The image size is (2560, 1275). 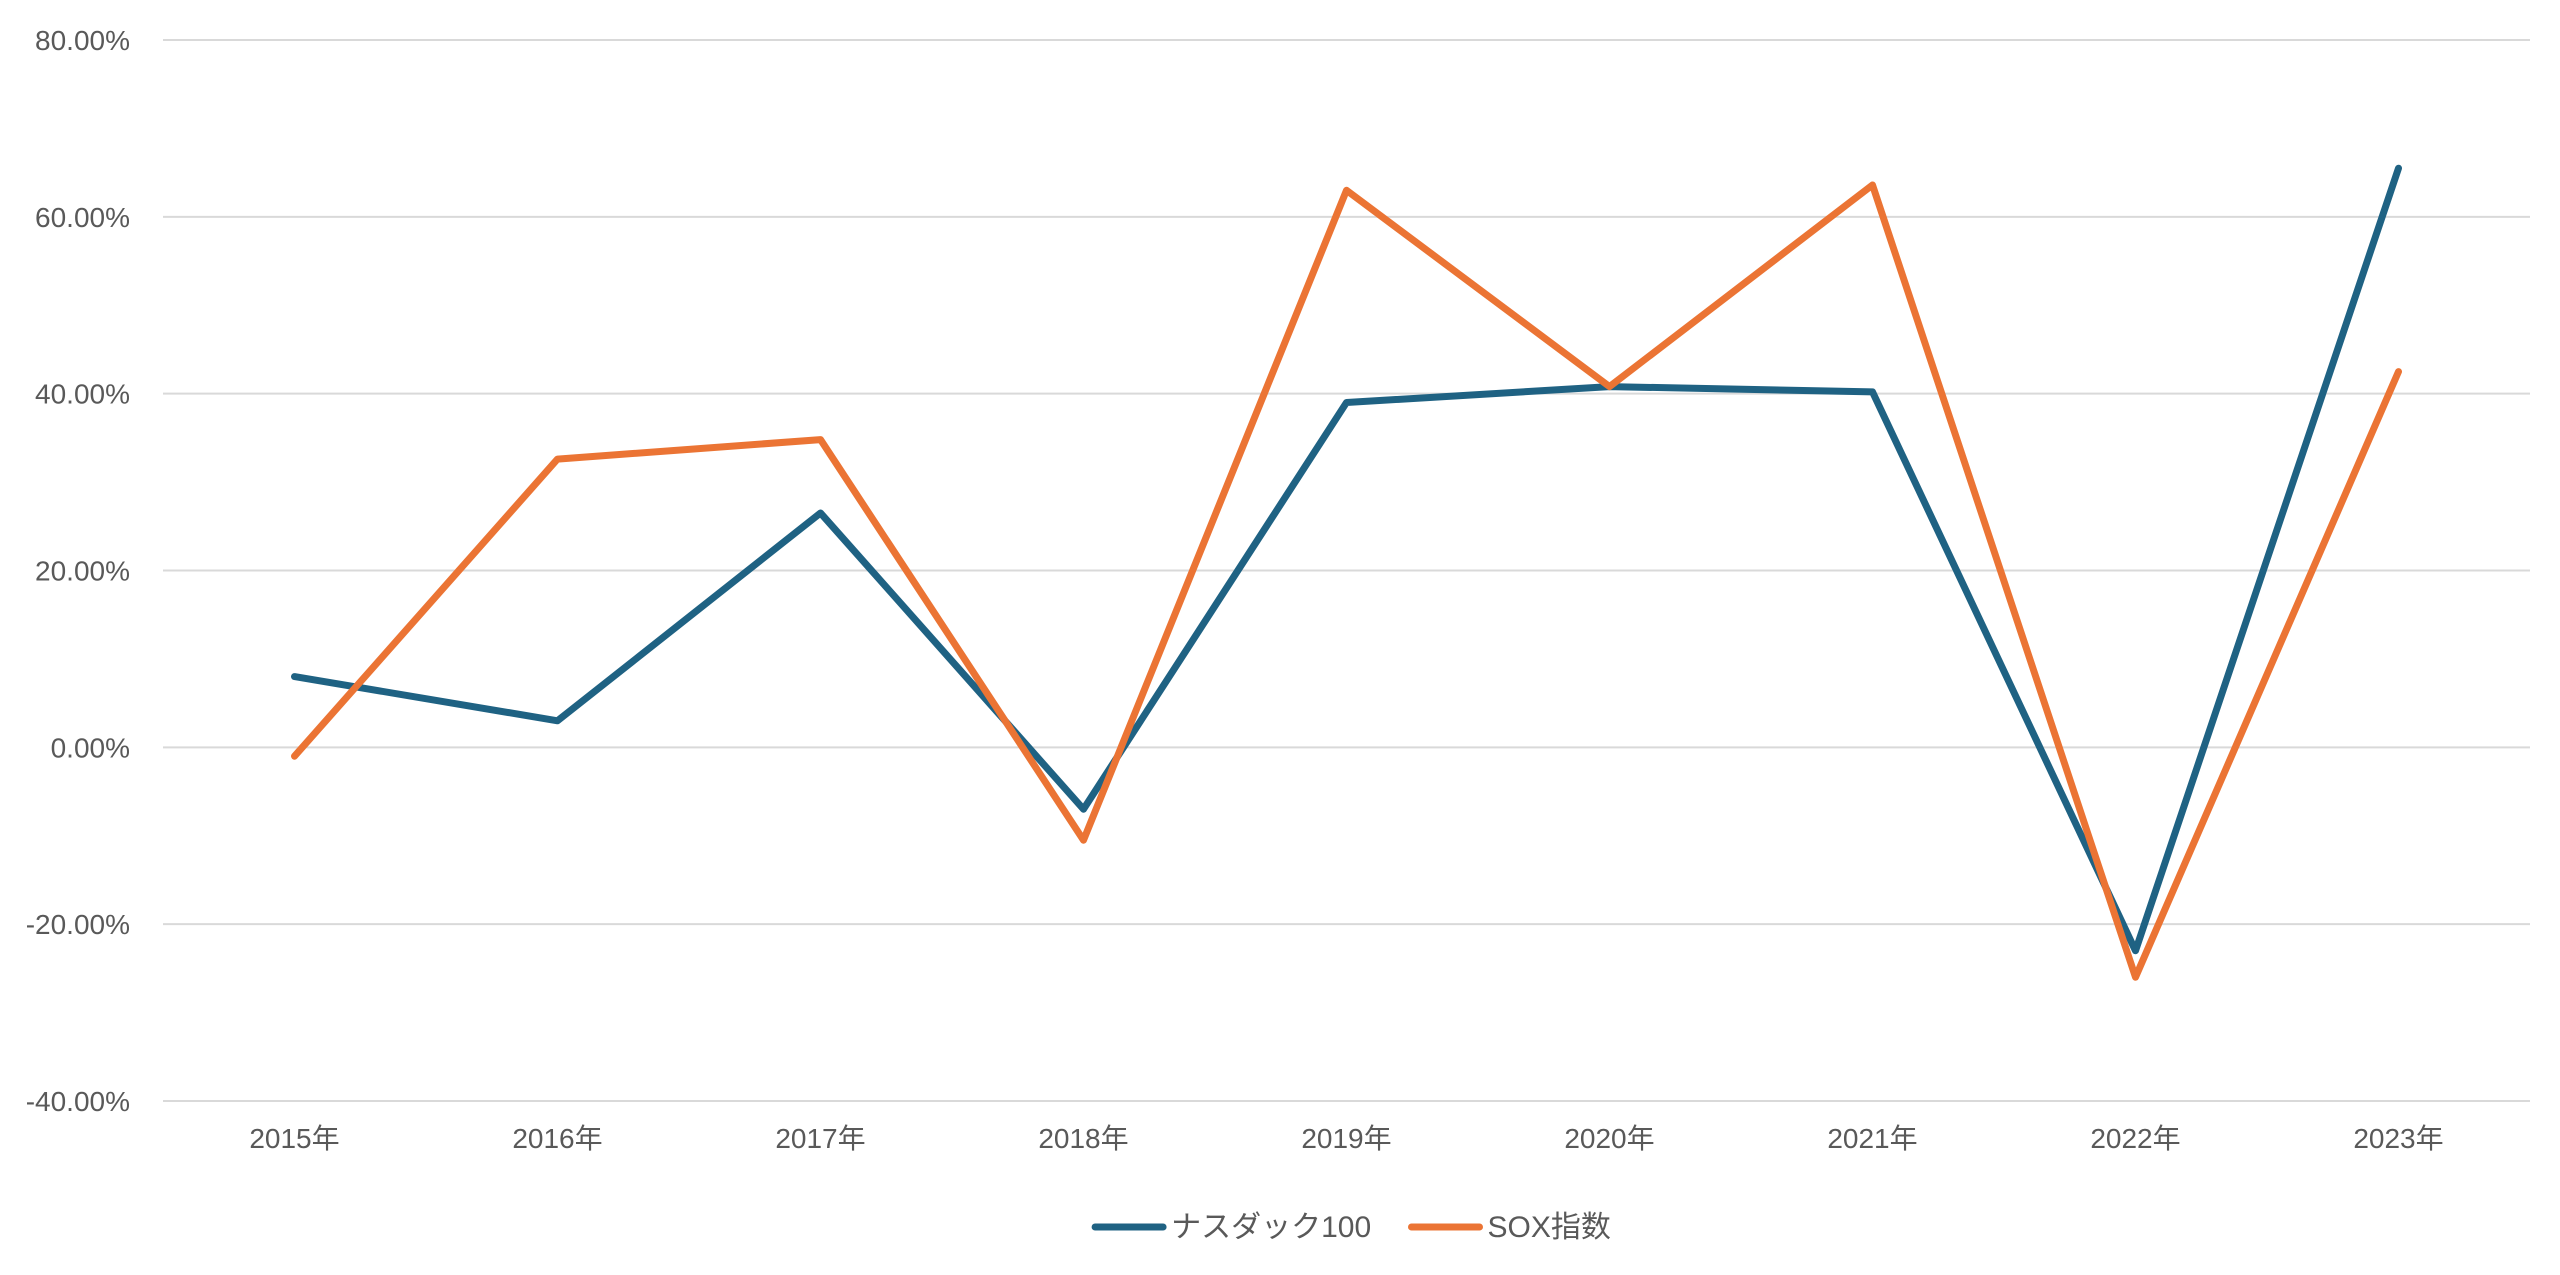 What do you see at coordinates (82, 40) in the screenshot?
I see `y-tick-label: 80.00%` at bounding box center [82, 40].